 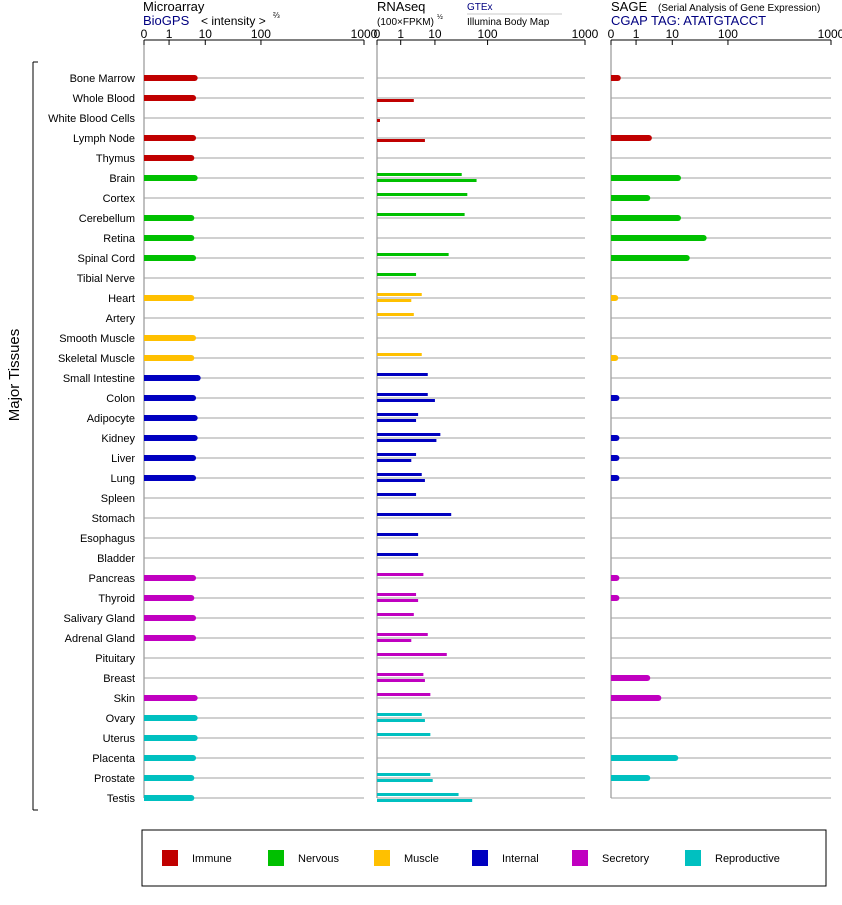 I want to click on legend-item-reproductive: Reproductive, so click(x=732, y=858).